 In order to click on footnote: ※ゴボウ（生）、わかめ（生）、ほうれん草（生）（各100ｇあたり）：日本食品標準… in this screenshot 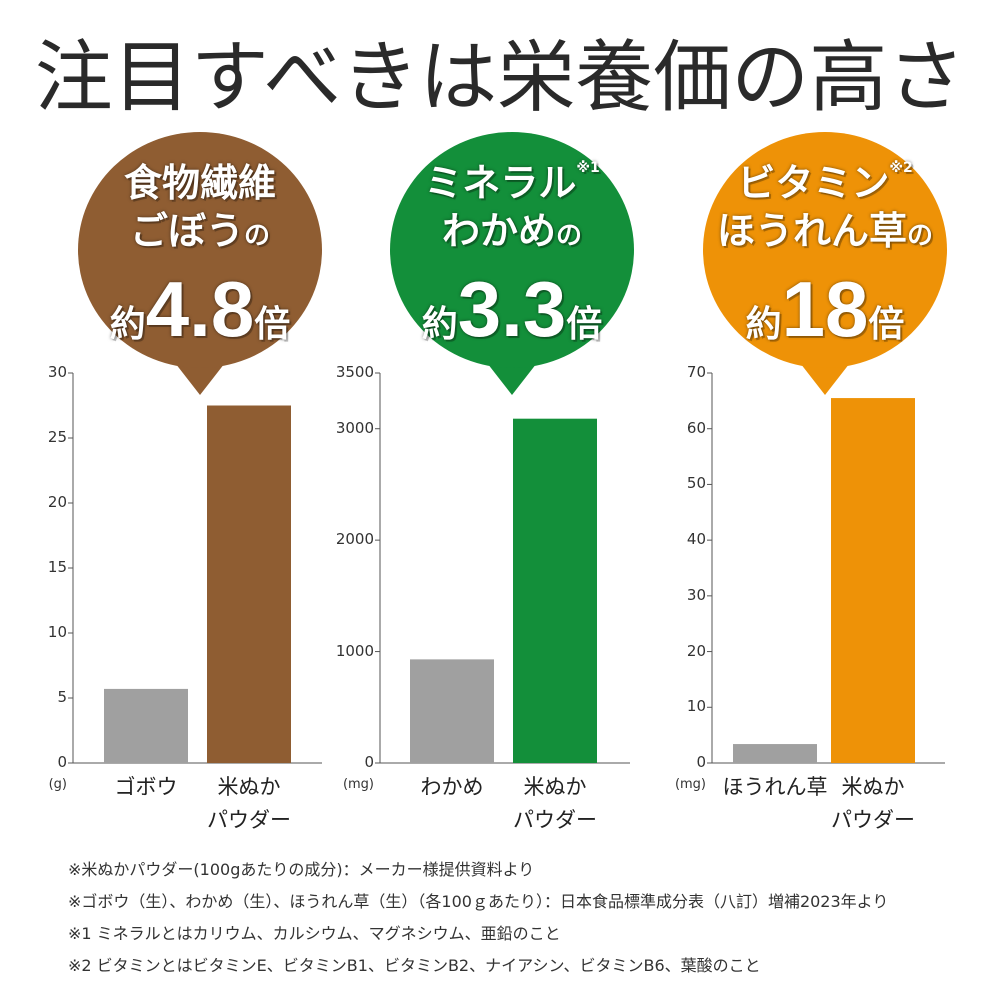, I will do `click(478, 901)`.